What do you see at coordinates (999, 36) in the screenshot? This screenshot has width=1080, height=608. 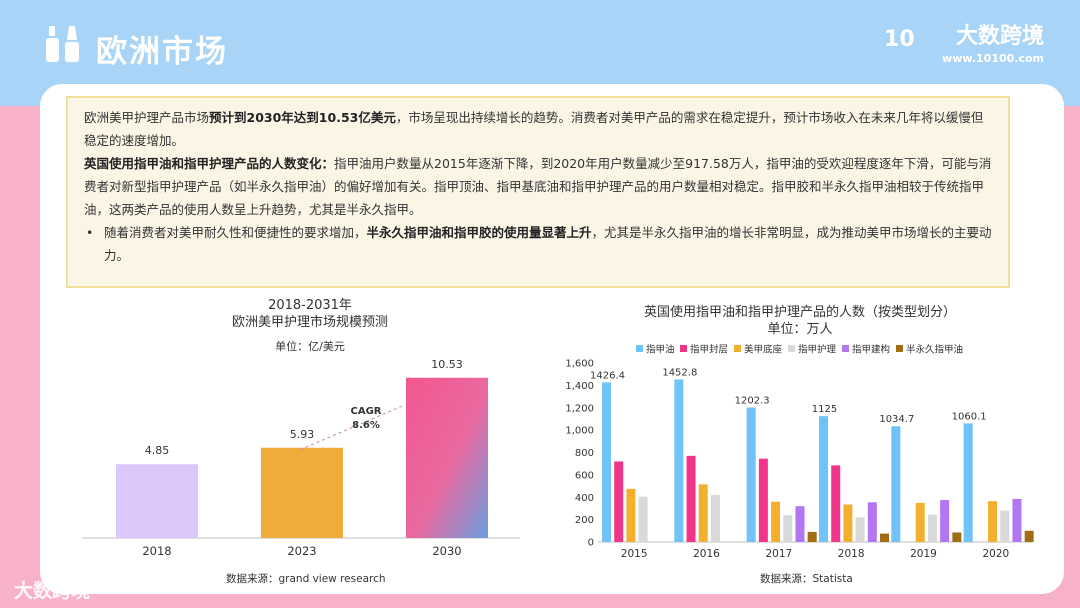 I see `brand-name: 大数跨境` at bounding box center [999, 36].